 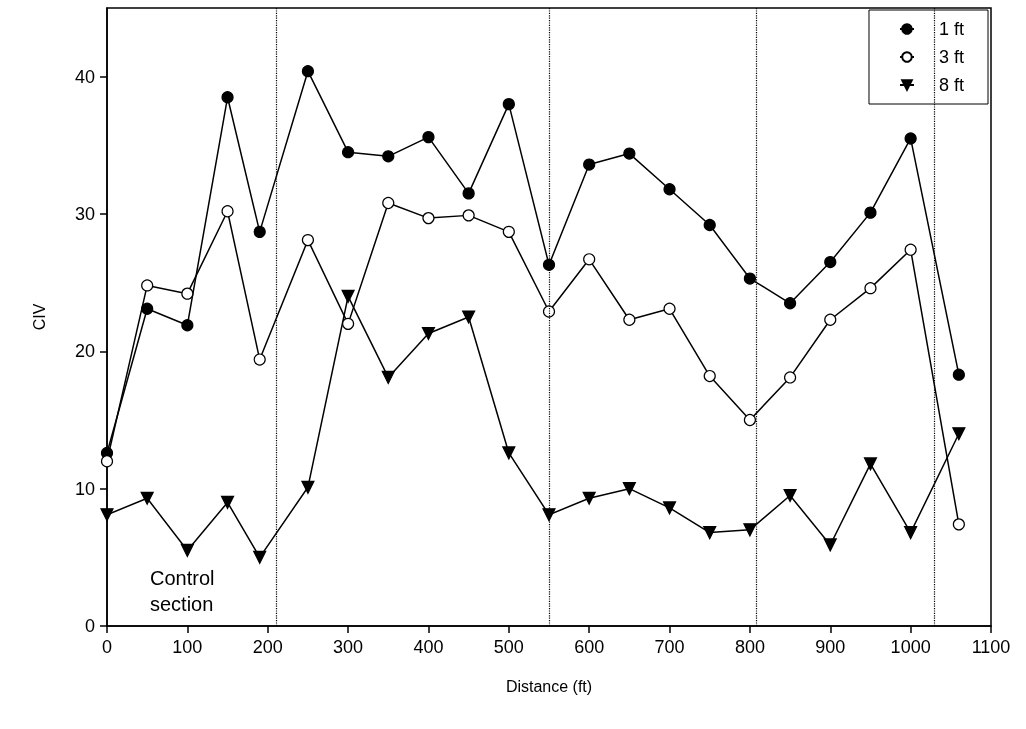 What do you see at coordinates (589, 647) in the screenshot?
I see `x-tick-label: 600` at bounding box center [589, 647].